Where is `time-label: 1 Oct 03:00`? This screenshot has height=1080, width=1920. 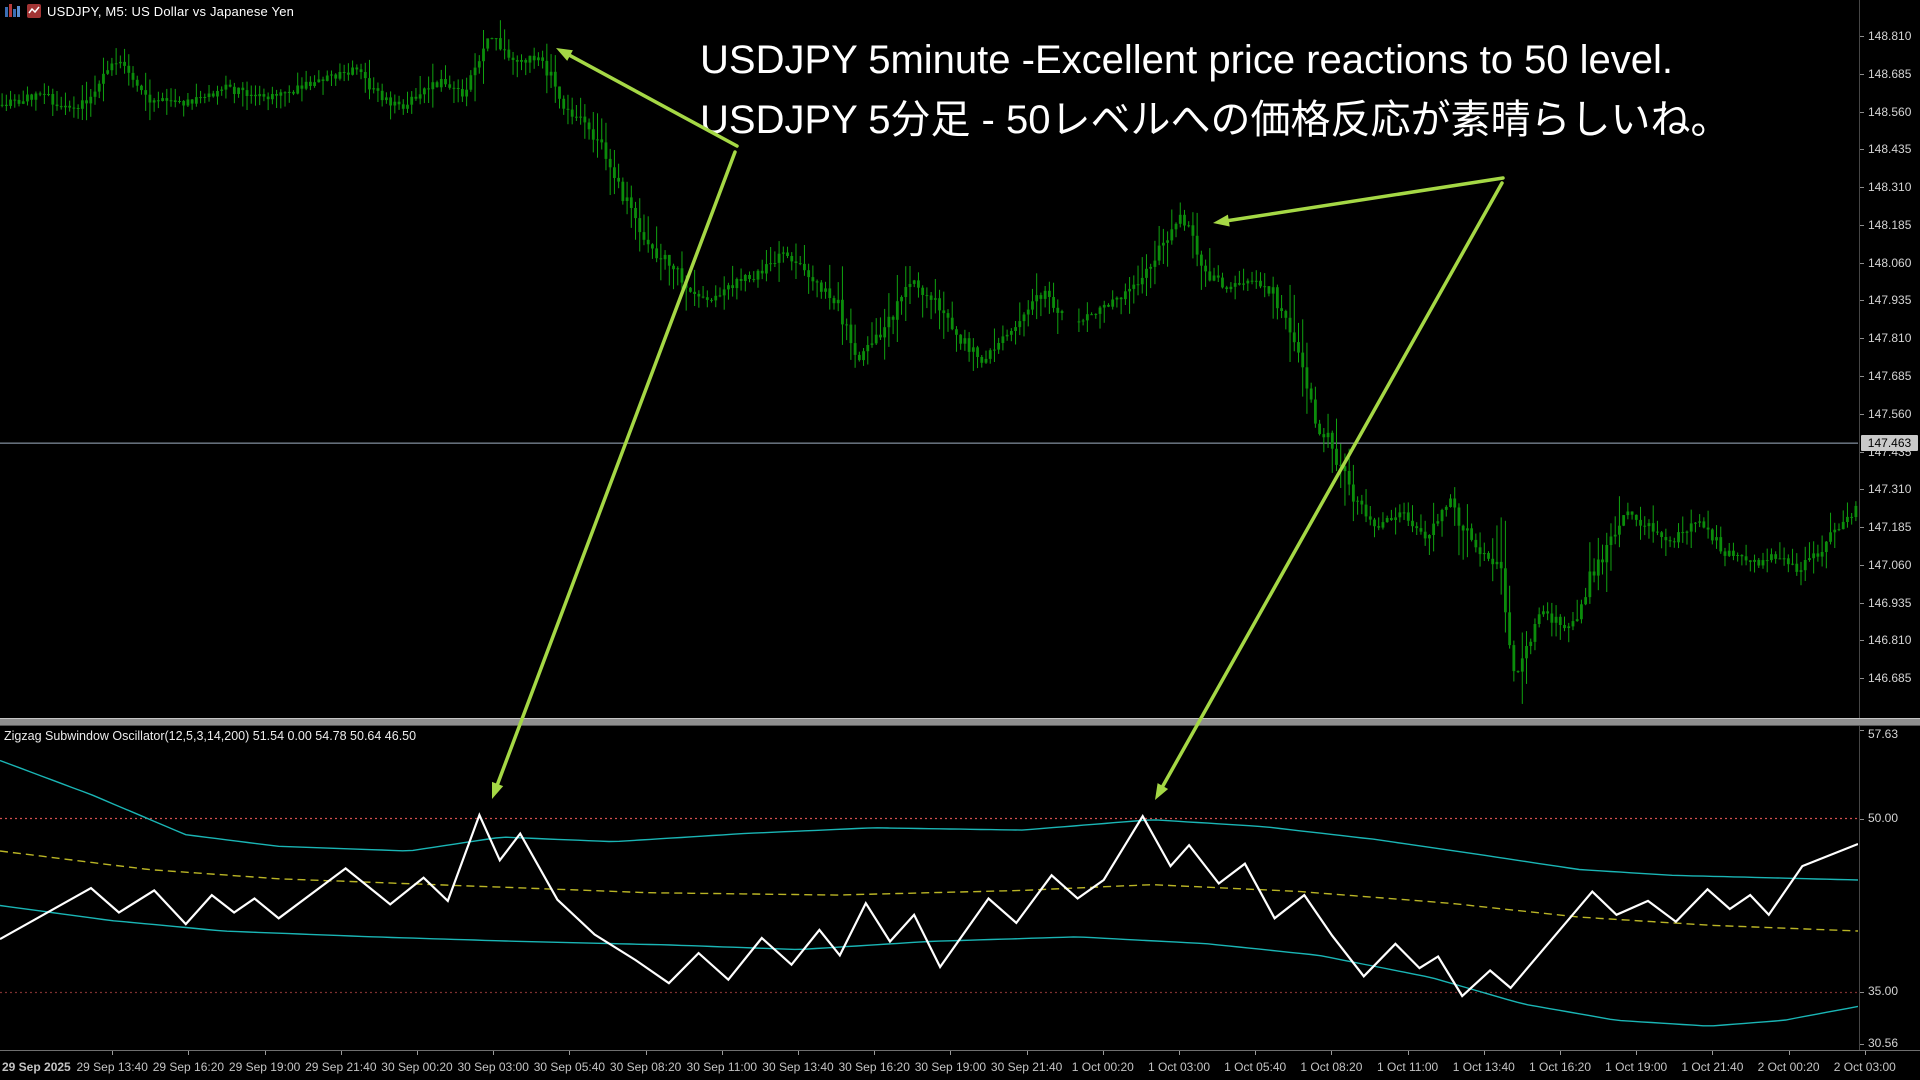
time-label: 1 Oct 03:00 is located at coordinates (1179, 1067).